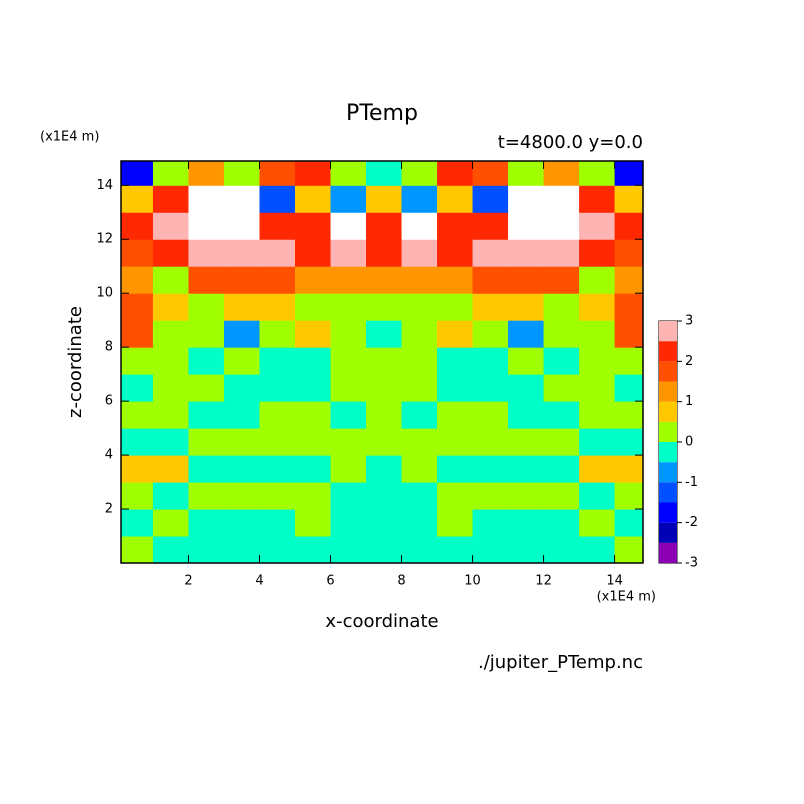 This screenshot has height=804, width=804. I want to click on y-tick-label: 14, so click(104, 185).